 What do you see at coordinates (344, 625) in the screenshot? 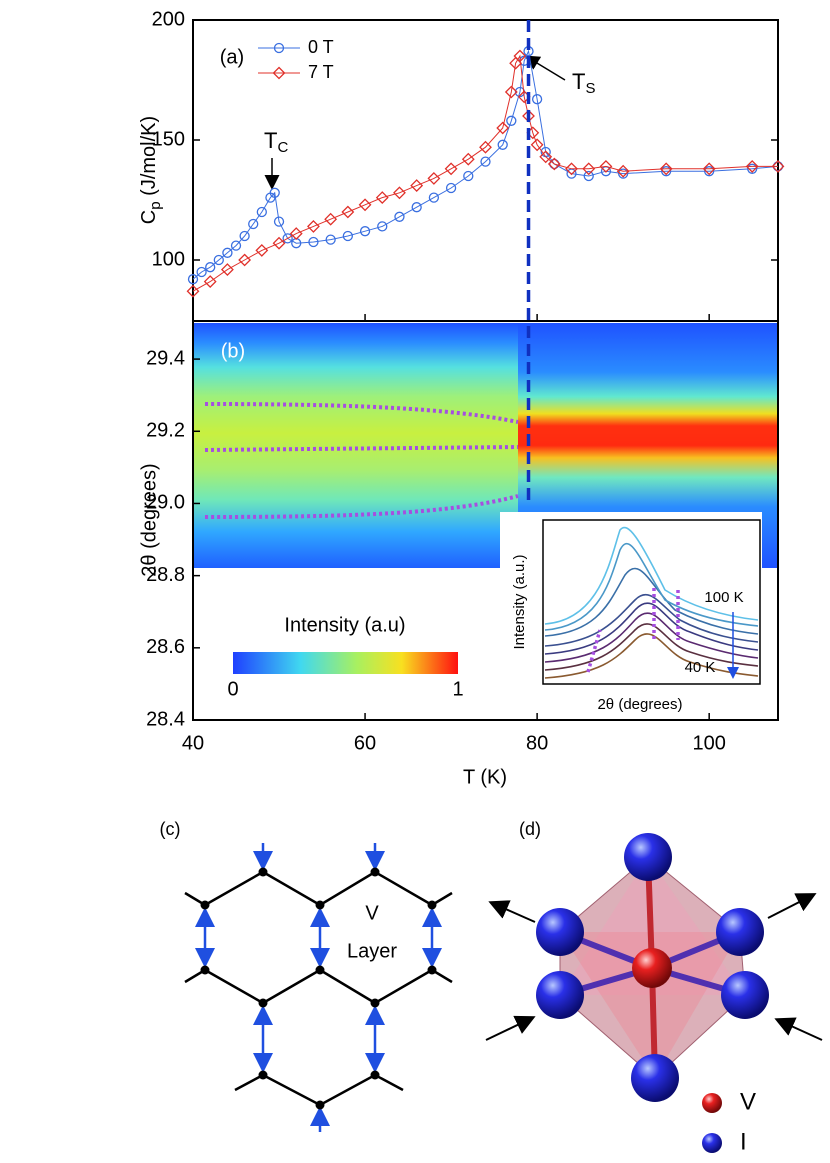
I see `colorbar-label: Intensity (a.u)` at bounding box center [344, 625].